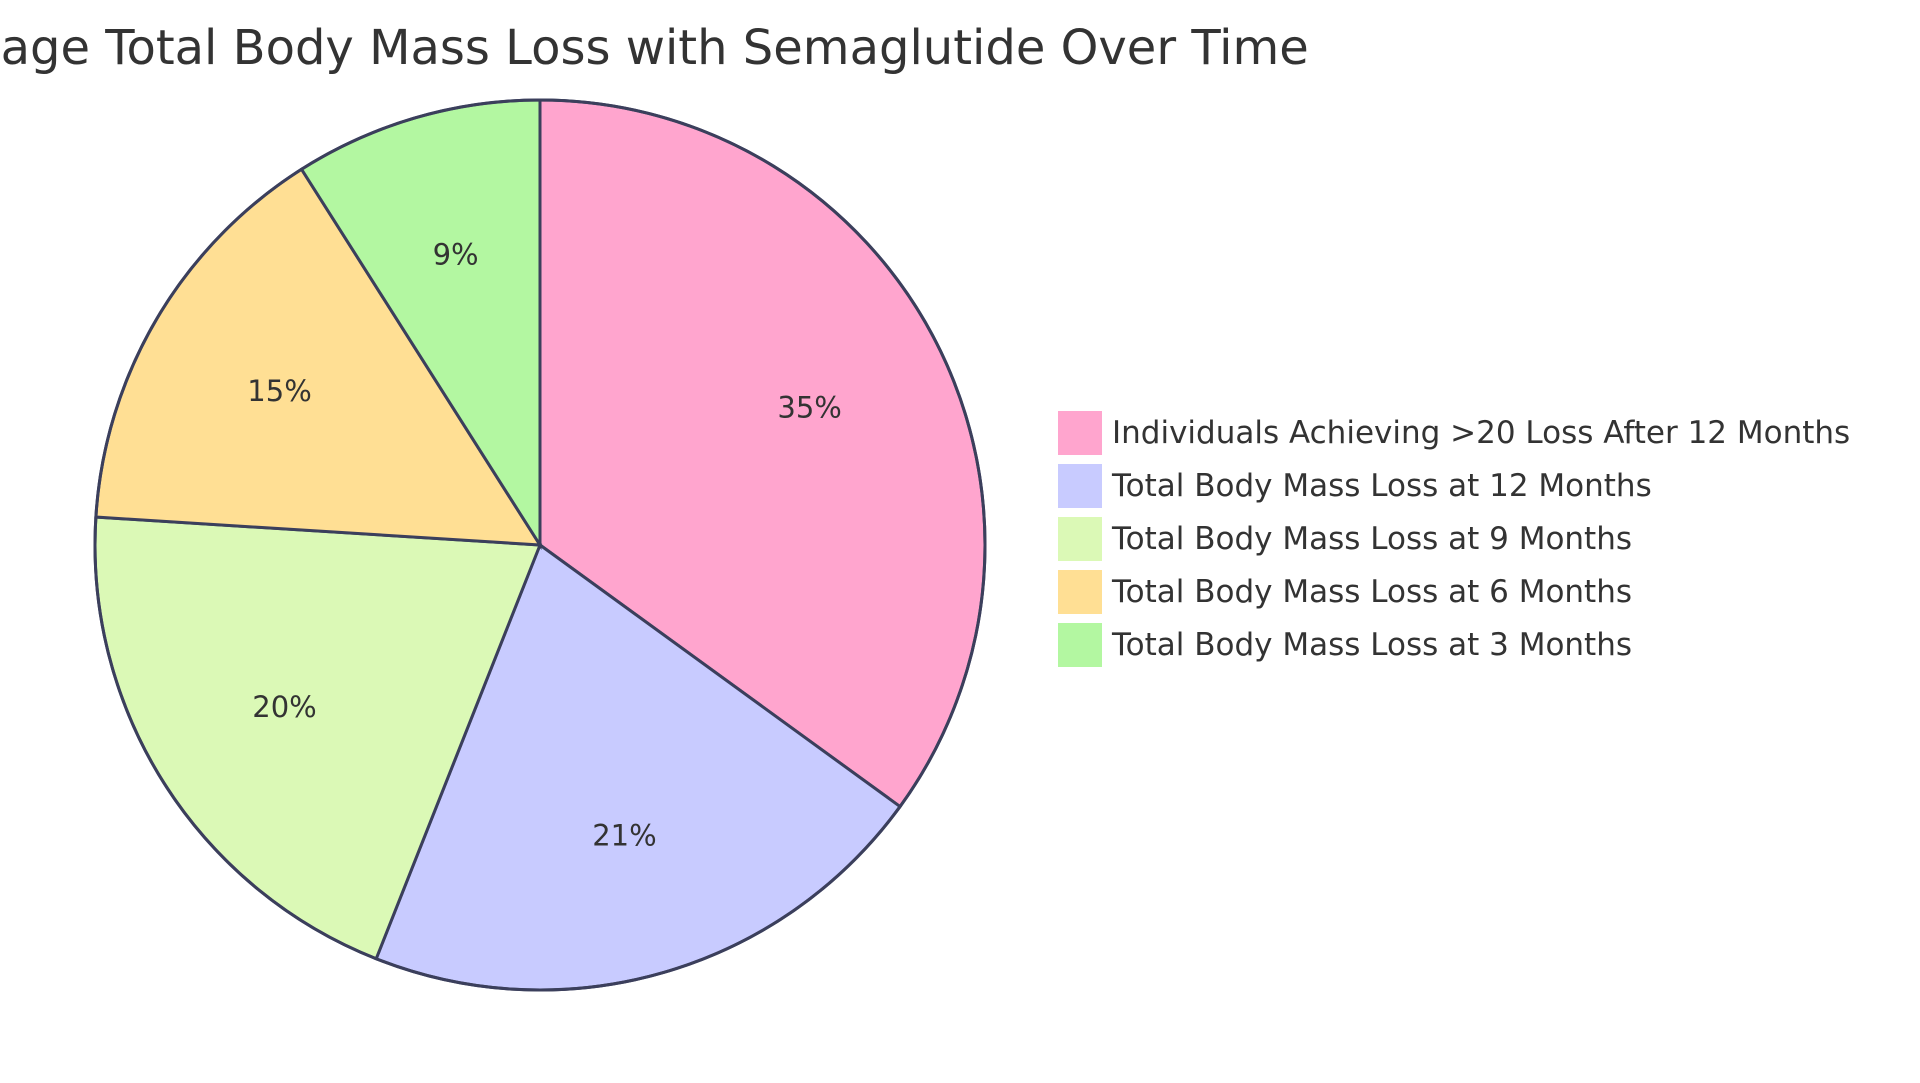 The height and width of the screenshot is (1083, 1920). Describe the element at coordinates (279, 391) in the screenshot. I see `slice-label-4: 15%` at that location.